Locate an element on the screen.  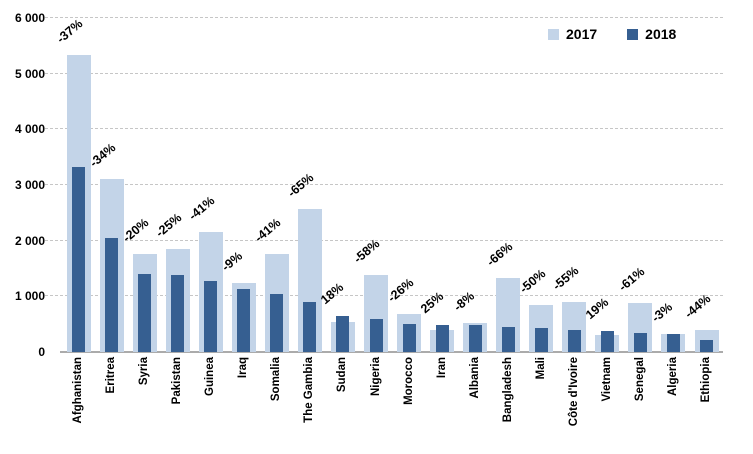
x-category-label: Syria is located at coordinates (144, 371).